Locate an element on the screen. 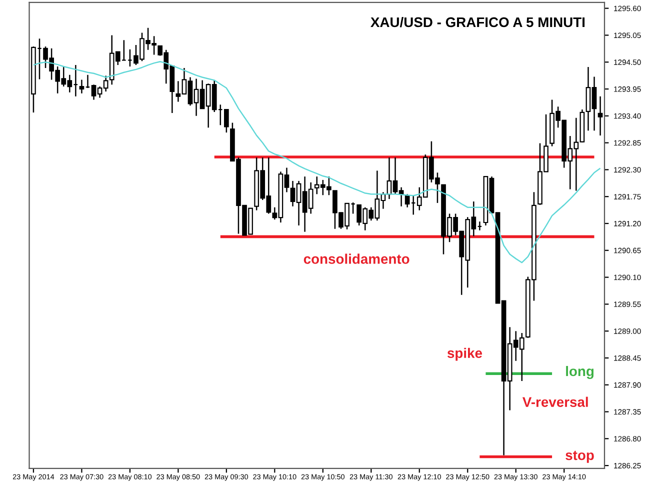 The height and width of the screenshot is (488, 650). annotation: stop is located at coordinates (580, 456).